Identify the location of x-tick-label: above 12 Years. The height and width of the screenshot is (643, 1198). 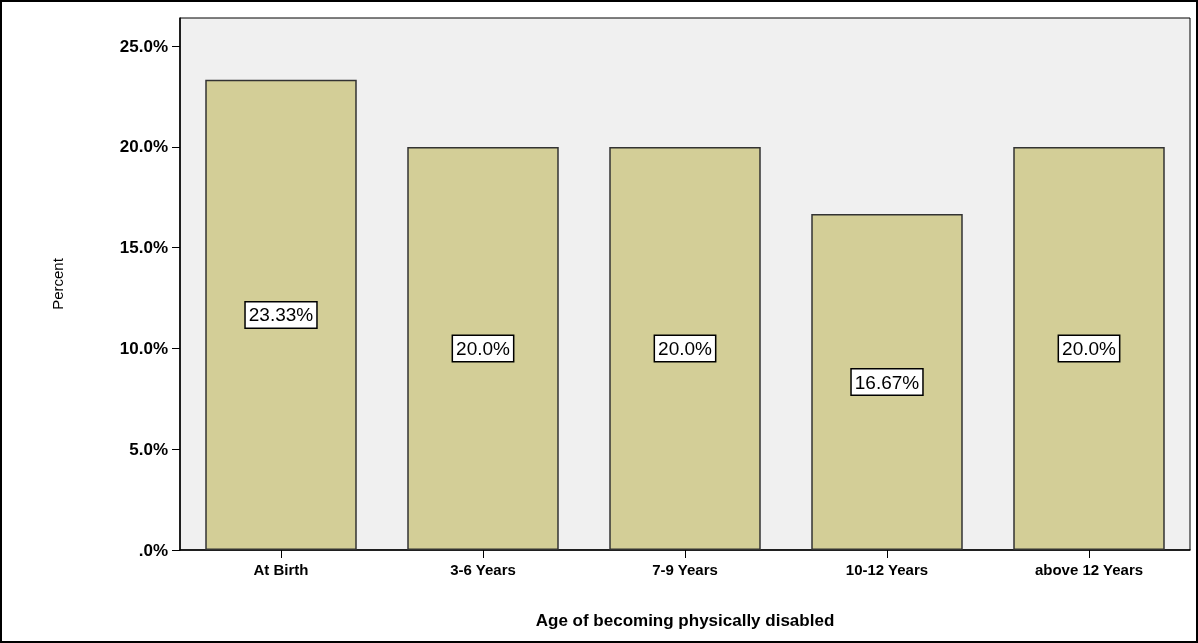
(1089, 569).